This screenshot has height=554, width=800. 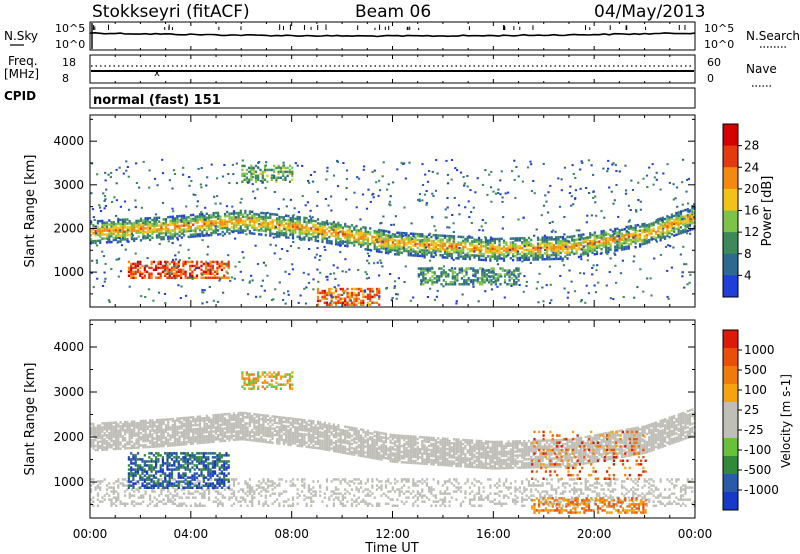 I want to click on y-tick-label: 4000, so click(x=68, y=141).